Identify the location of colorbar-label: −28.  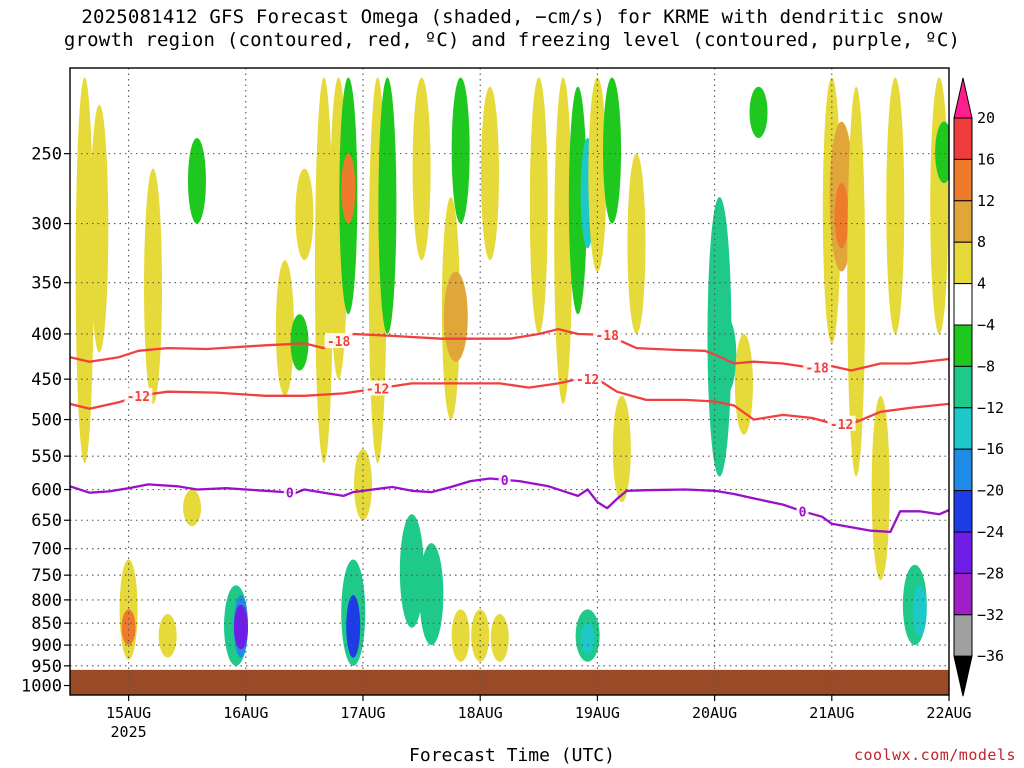
(990, 573).